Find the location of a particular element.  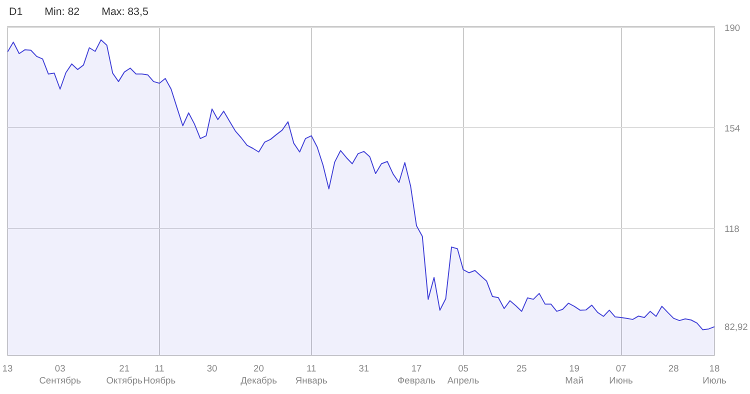

x-tick-label: 11 Январь is located at coordinates (311, 375).